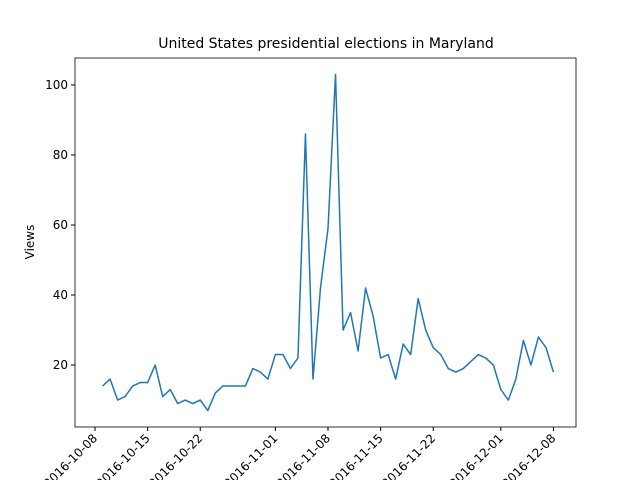  I want to click on y-tick-label: 40, so click(60, 295).